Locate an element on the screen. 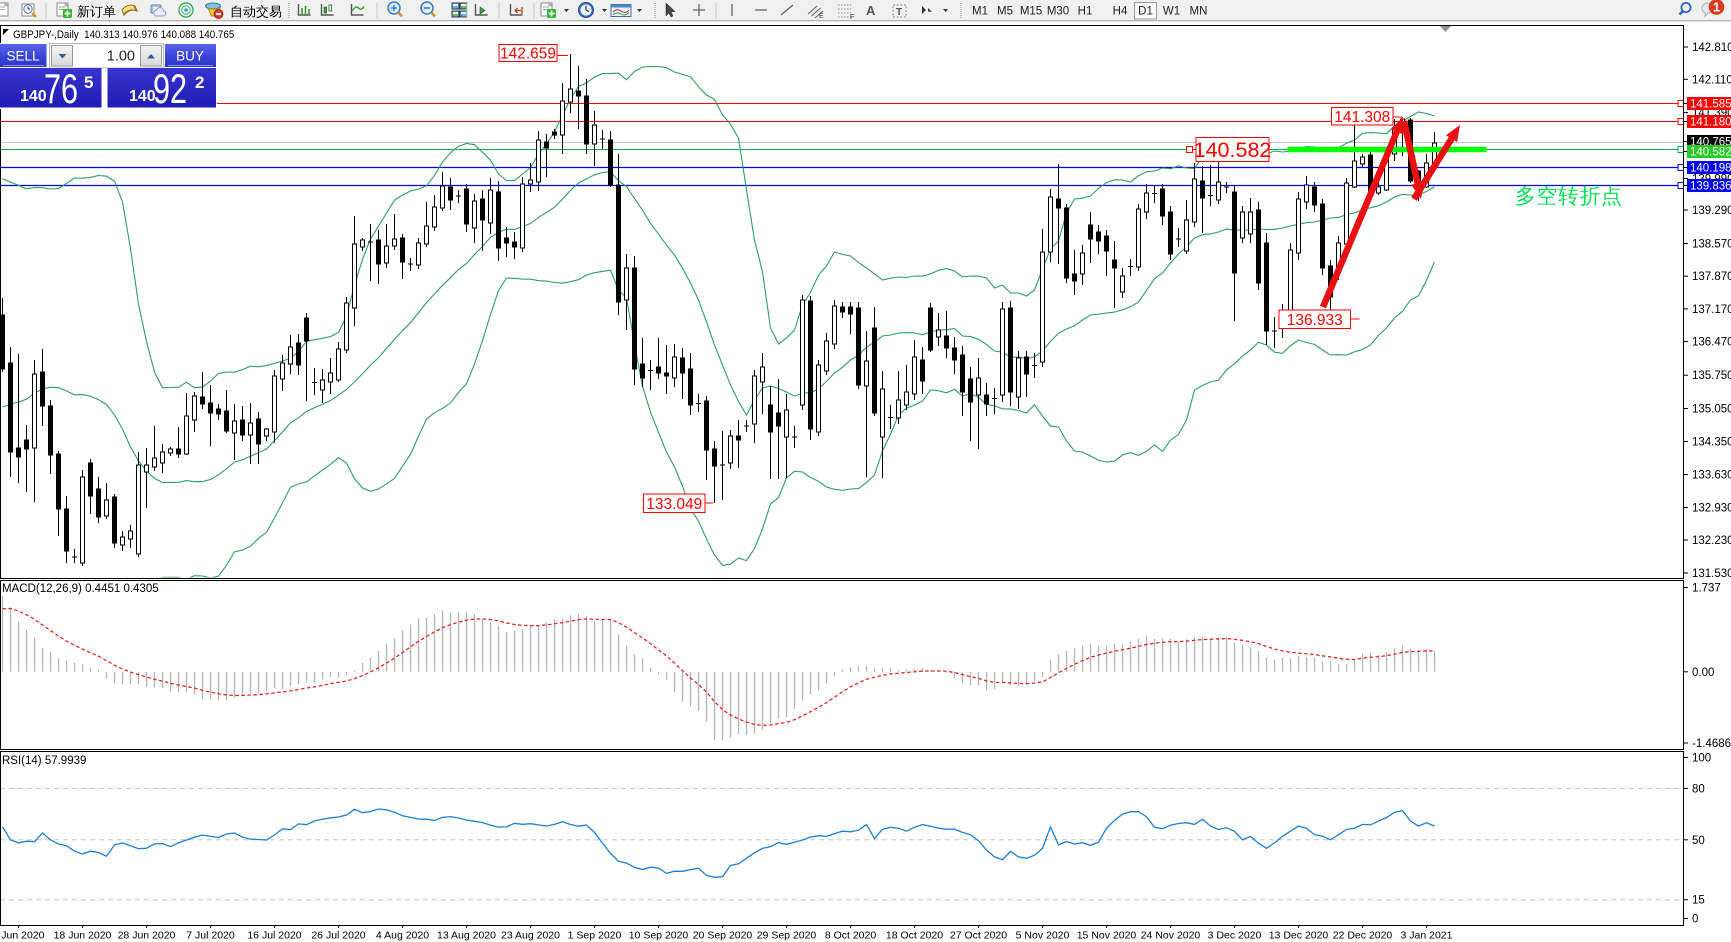 This screenshot has width=1731, height=942. svg-text: 134.350 is located at coordinates (1711, 443).